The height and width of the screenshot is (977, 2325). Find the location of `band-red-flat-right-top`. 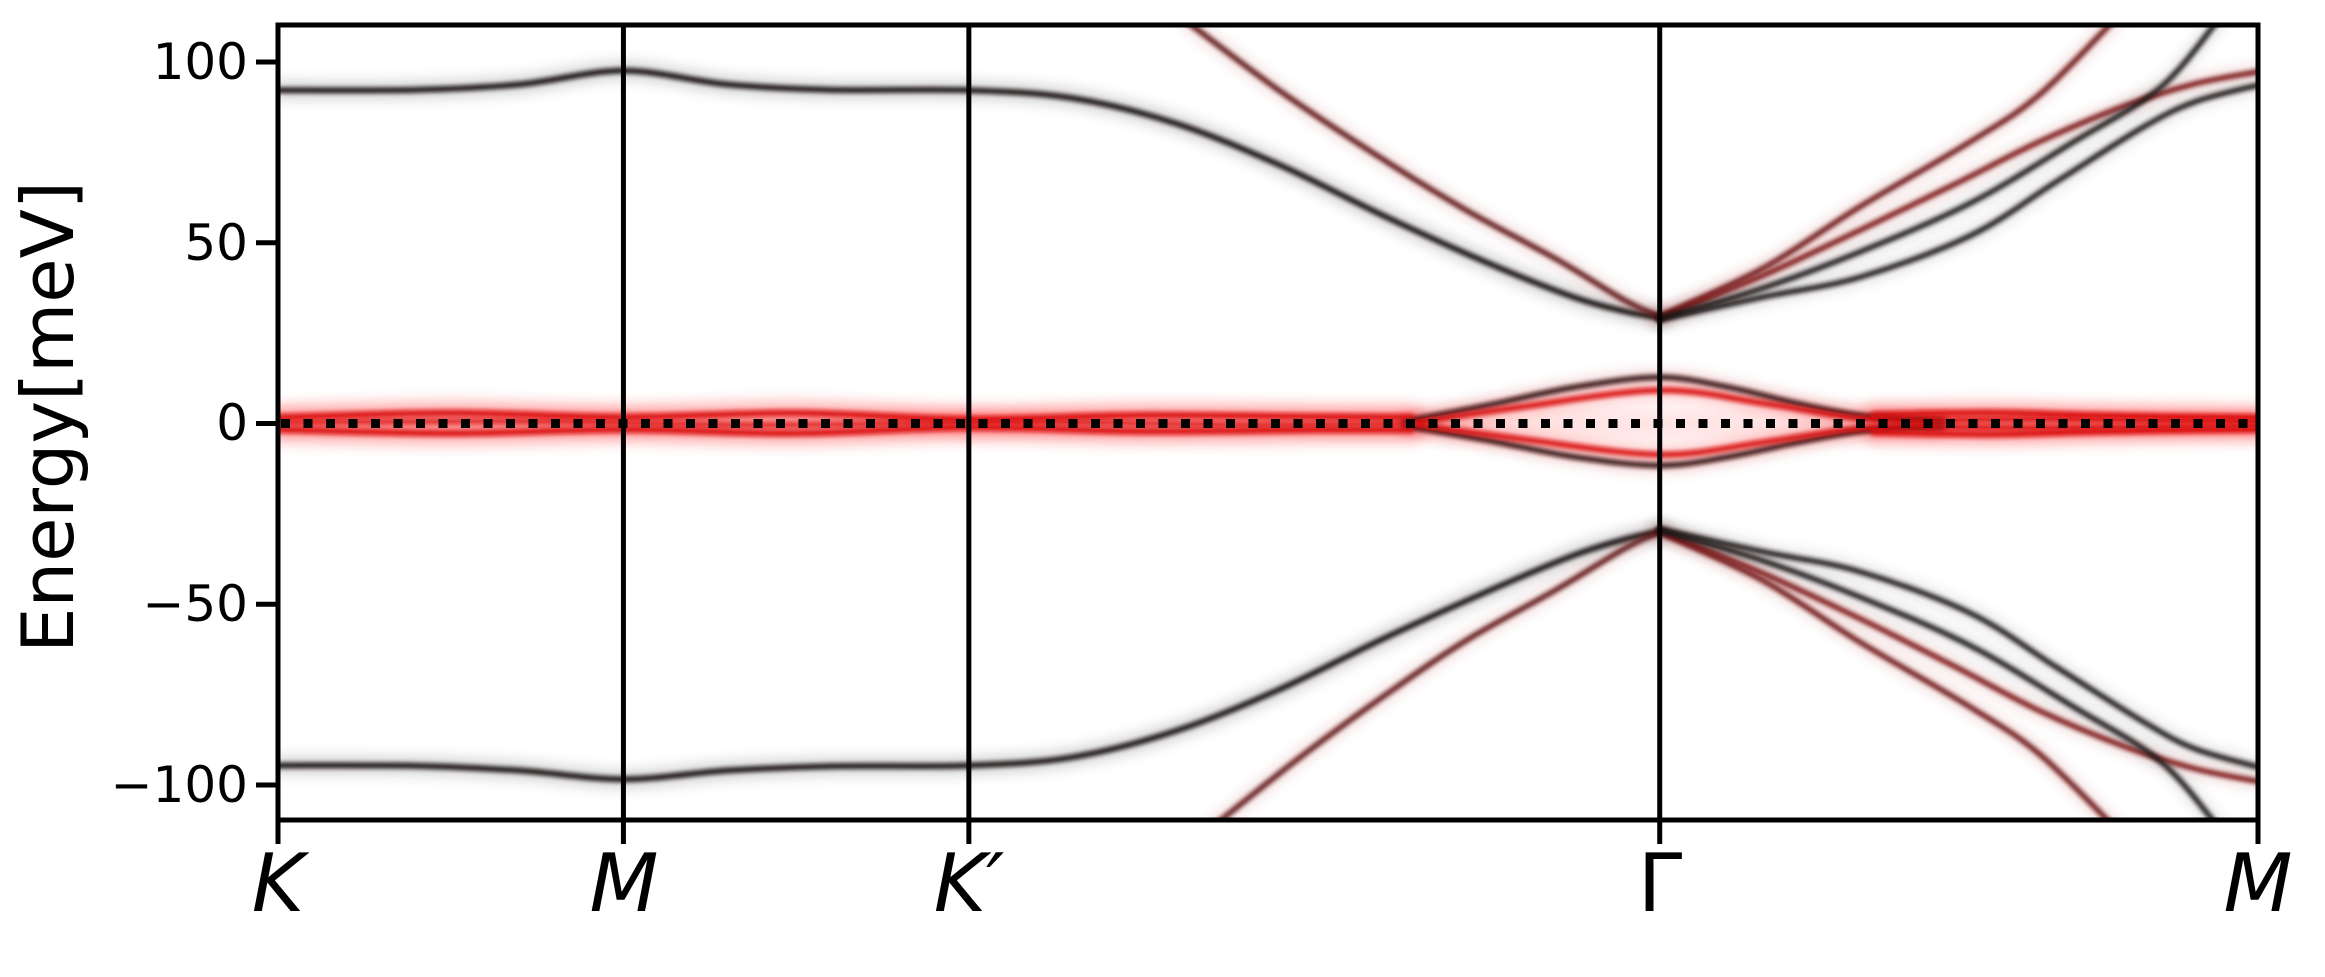

band-red-flat-right-top is located at coordinates (1956, 195).